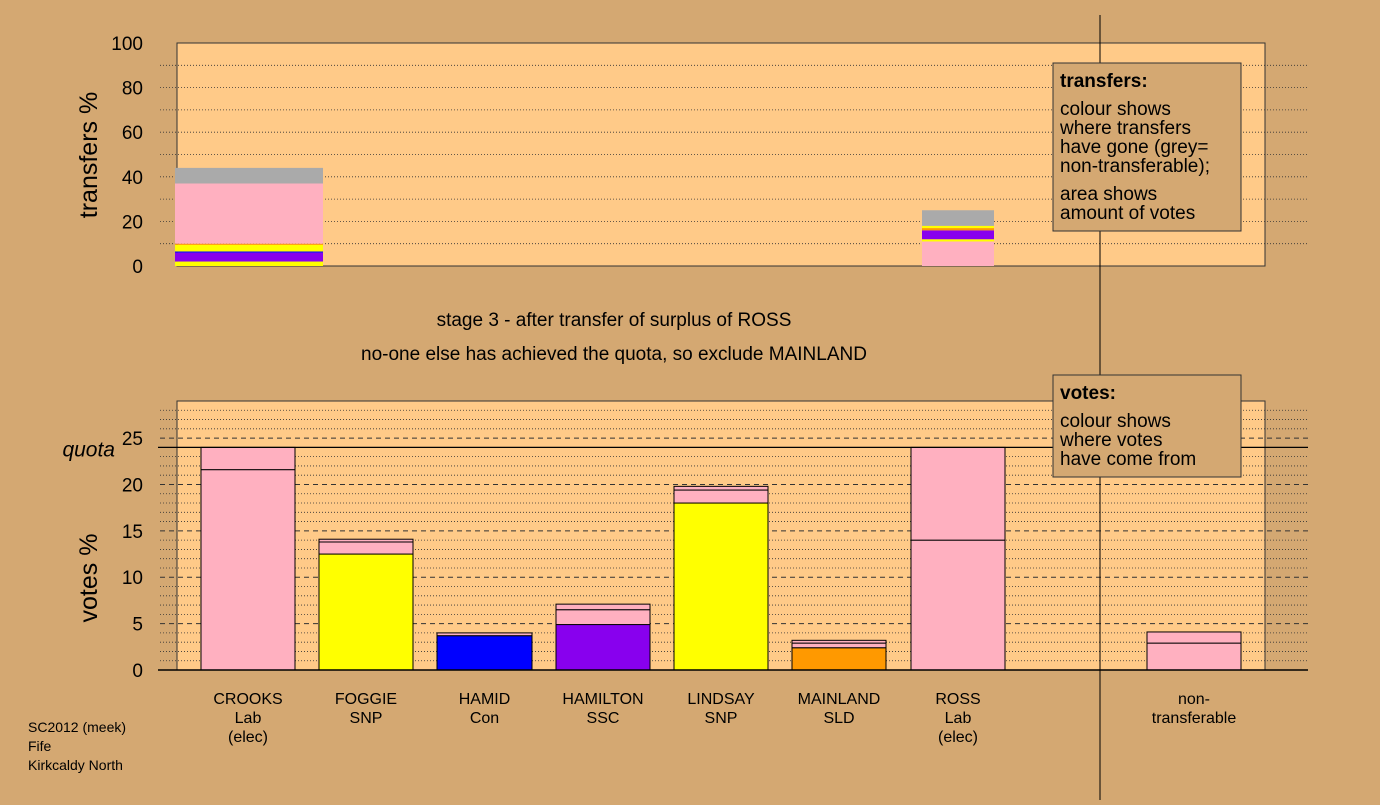 Image resolution: width=1380 pixels, height=805 pixels. What do you see at coordinates (958, 737) in the screenshot?
I see `candidate-label-ross: (elec)` at bounding box center [958, 737].